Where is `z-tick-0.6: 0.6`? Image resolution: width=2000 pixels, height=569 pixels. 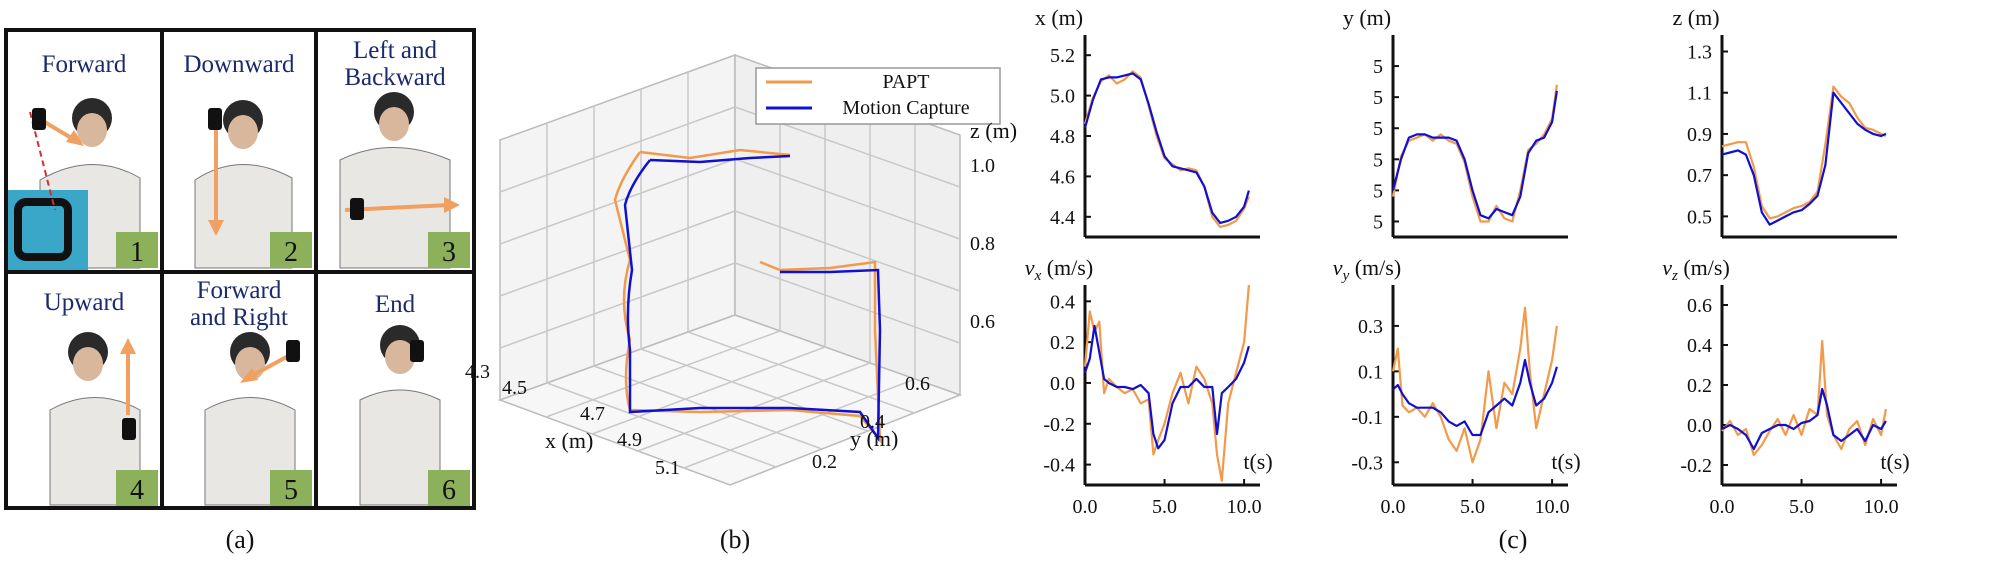
z-tick-0.6: 0.6 is located at coordinates (982, 322).